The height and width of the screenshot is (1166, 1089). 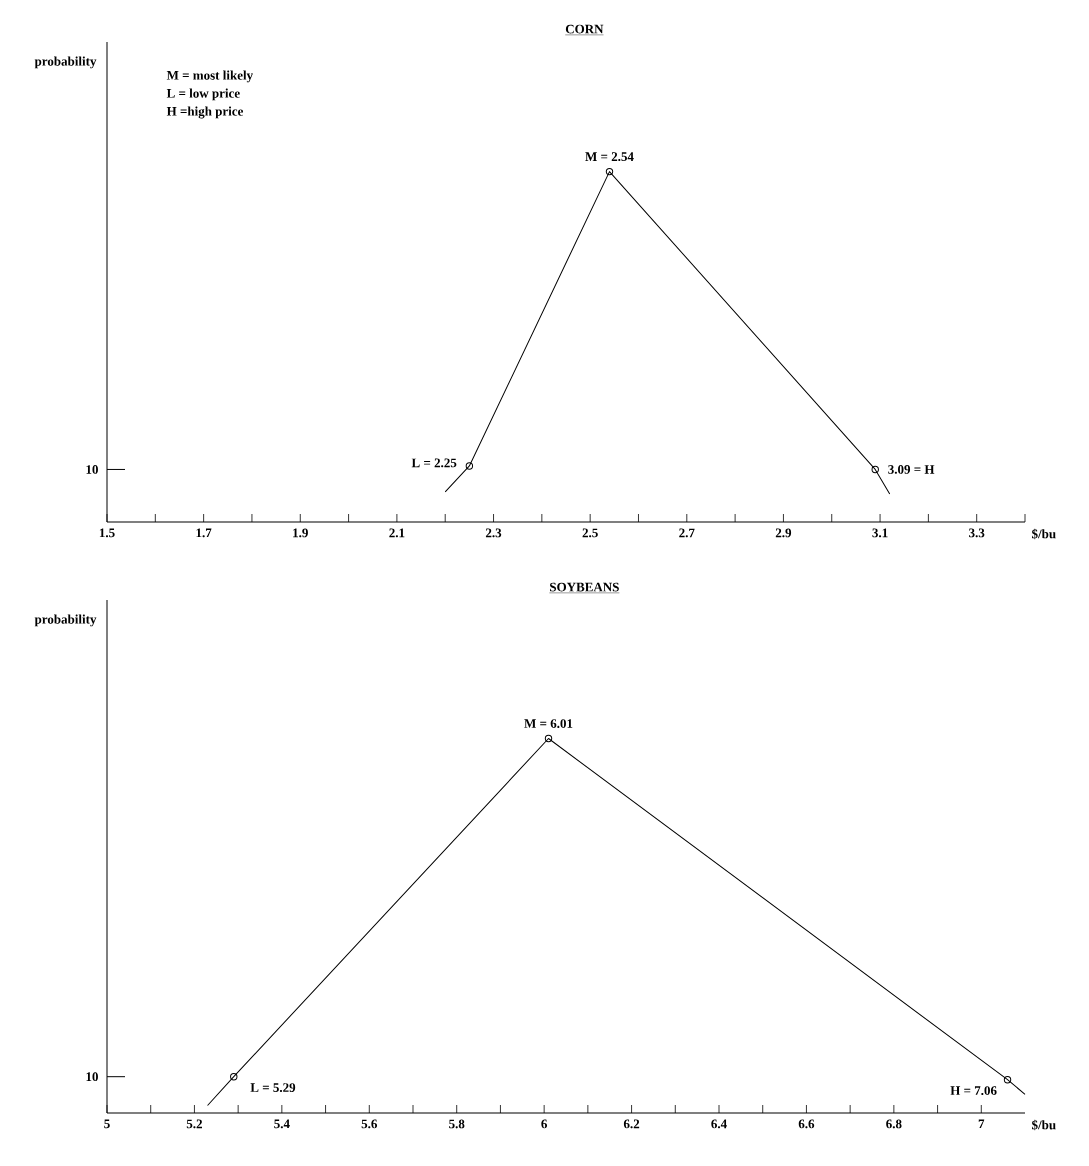 What do you see at coordinates (911, 469) in the screenshot?
I see `annotation: 3.09 = H` at bounding box center [911, 469].